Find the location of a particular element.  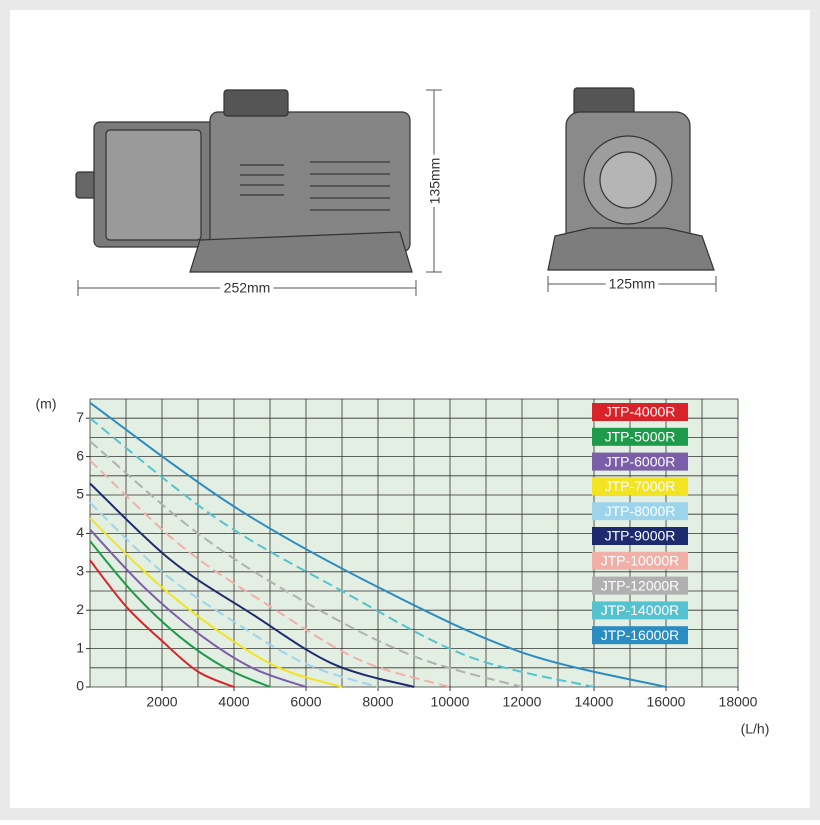

legend-label: JTP-7000R is located at coordinates (640, 486).